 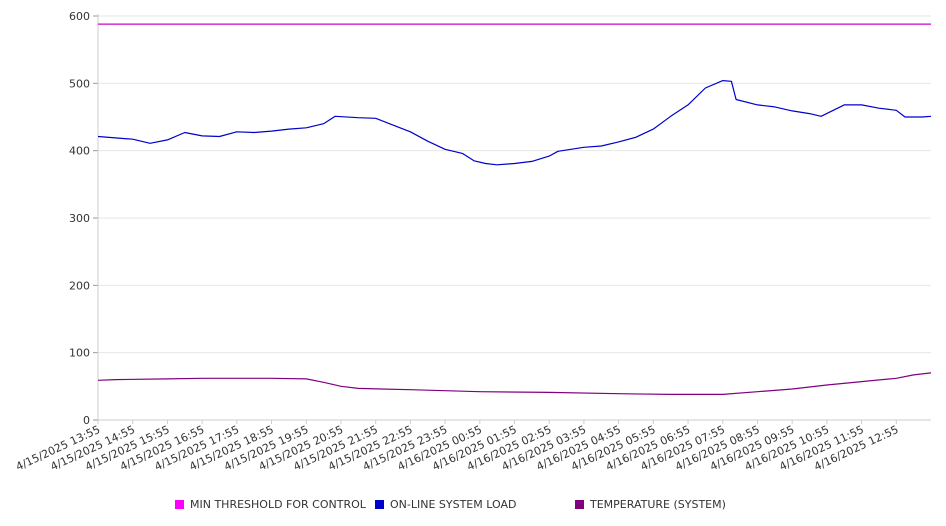 What do you see at coordinates (86, 420) in the screenshot?
I see `y-tick-label: 0` at bounding box center [86, 420].